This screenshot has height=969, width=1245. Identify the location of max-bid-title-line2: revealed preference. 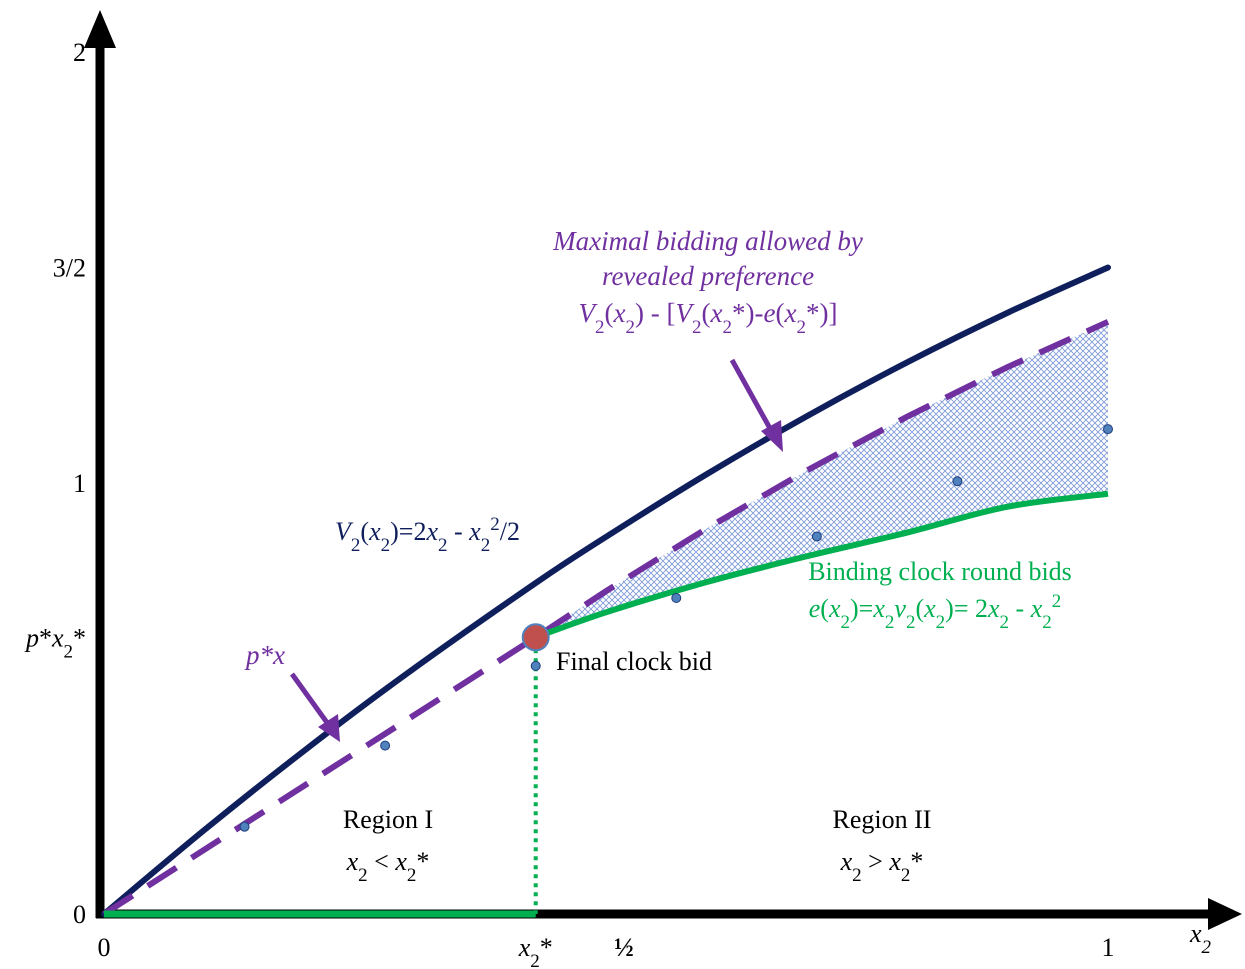
(708, 276).